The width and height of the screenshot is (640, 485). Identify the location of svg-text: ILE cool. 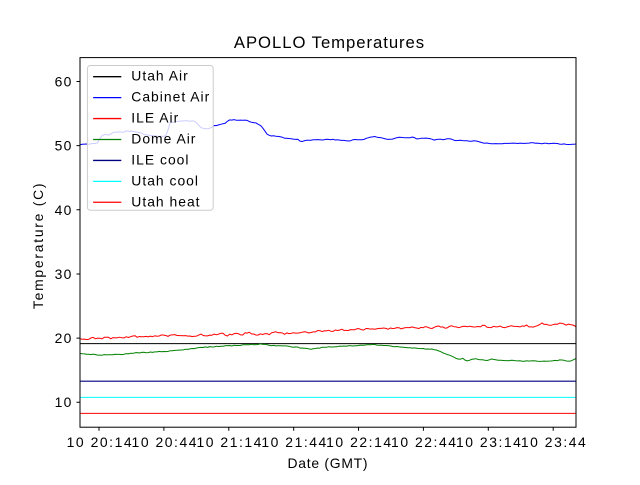
(160, 159).